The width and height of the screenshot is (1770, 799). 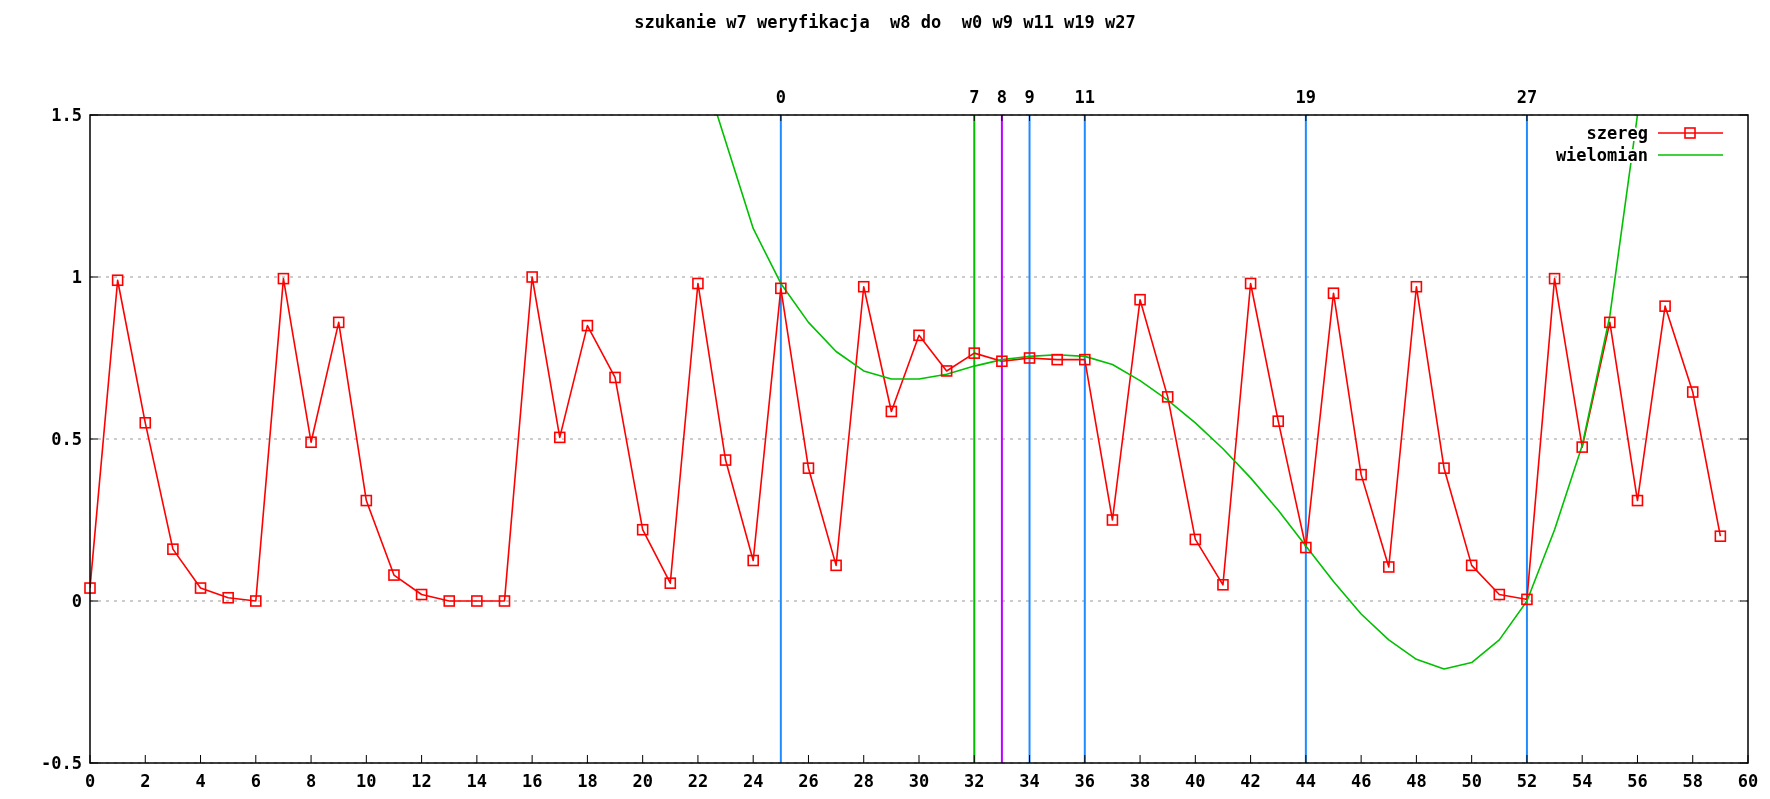 I want to click on x-tick-label: 22, so click(x=698, y=781).